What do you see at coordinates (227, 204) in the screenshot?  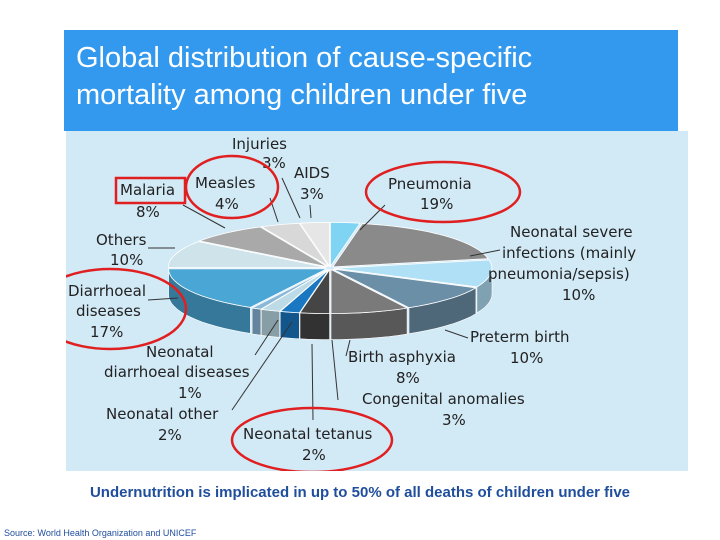 I see `label-measles-pct: 4%` at bounding box center [227, 204].